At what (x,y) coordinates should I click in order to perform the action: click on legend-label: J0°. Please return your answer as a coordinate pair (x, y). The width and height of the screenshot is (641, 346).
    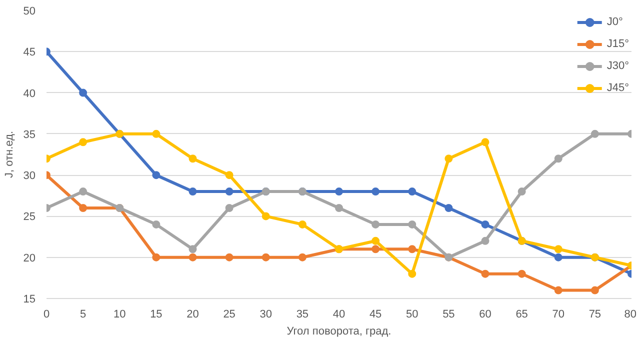
    Looking at the image, I should click on (615, 22).